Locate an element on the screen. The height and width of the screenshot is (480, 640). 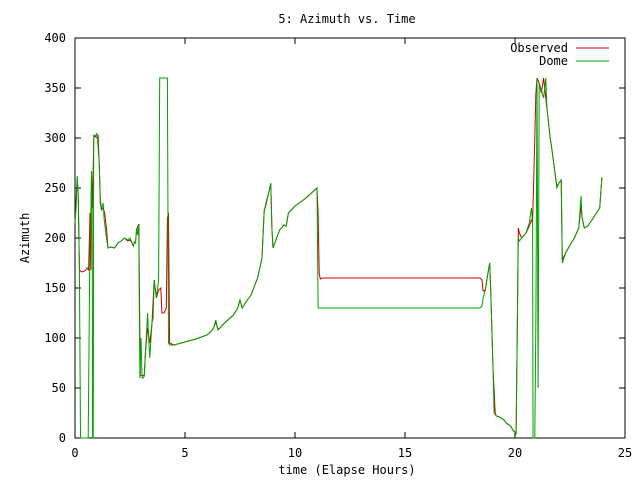
y-tick-label: 250 is located at coordinates (55, 188).